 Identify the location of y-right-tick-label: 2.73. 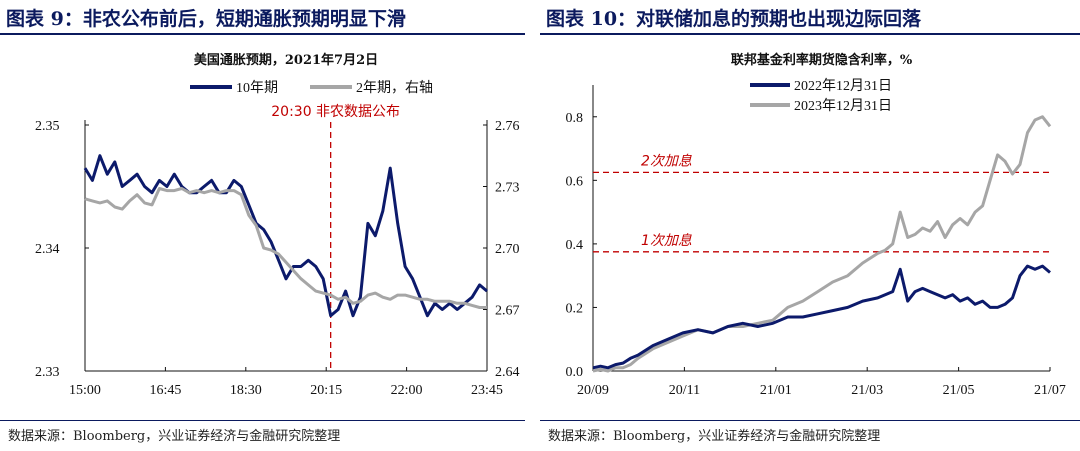
(507, 188).